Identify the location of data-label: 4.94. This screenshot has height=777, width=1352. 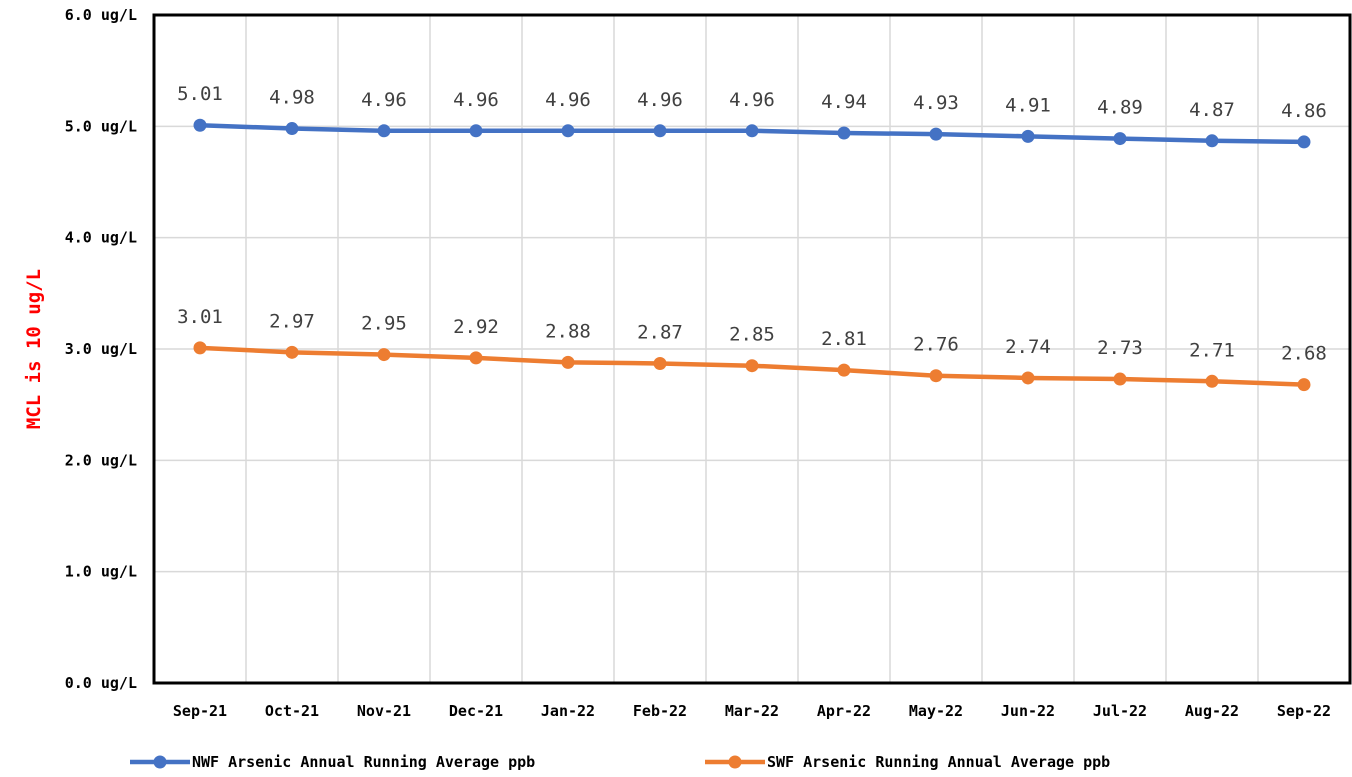
(844, 102).